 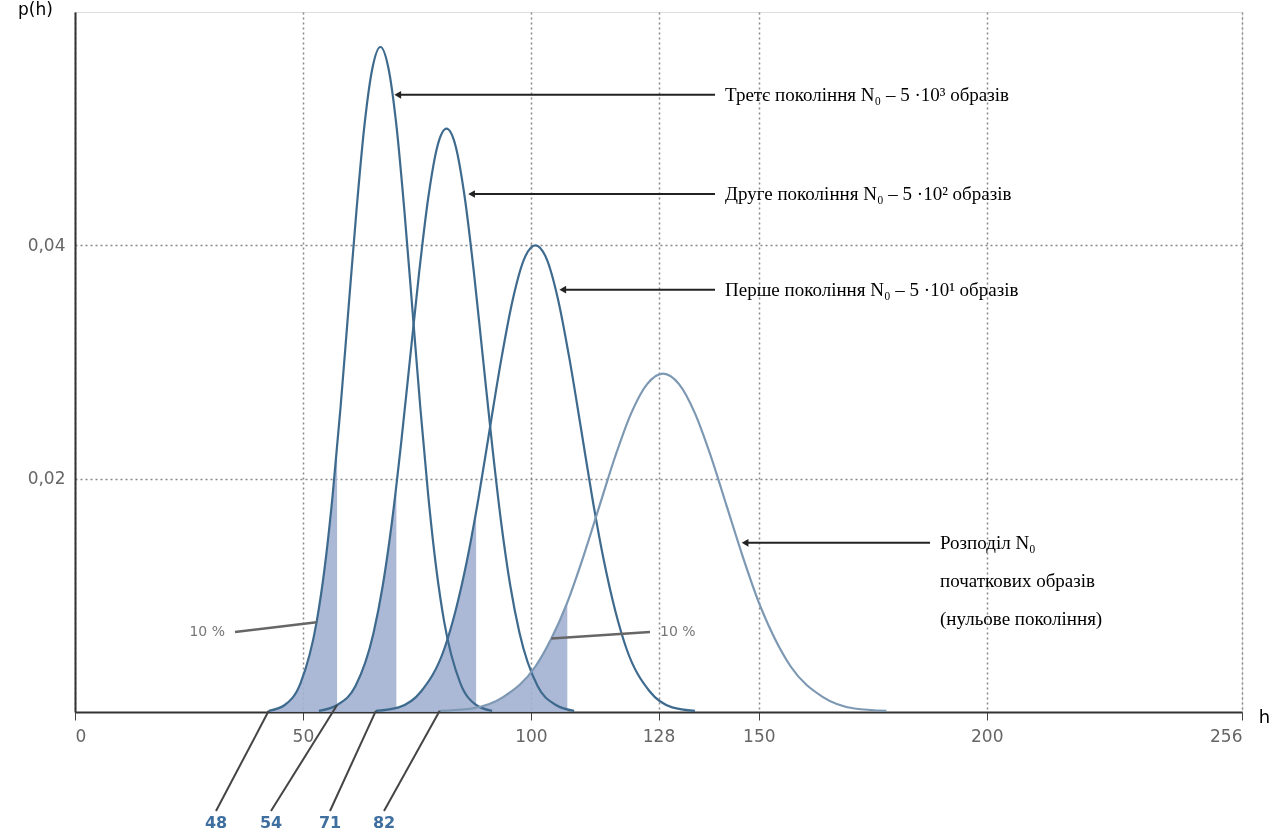 What do you see at coordinates (384, 822) in the screenshot?
I see `annotation: 82` at bounding box center [384, 822].